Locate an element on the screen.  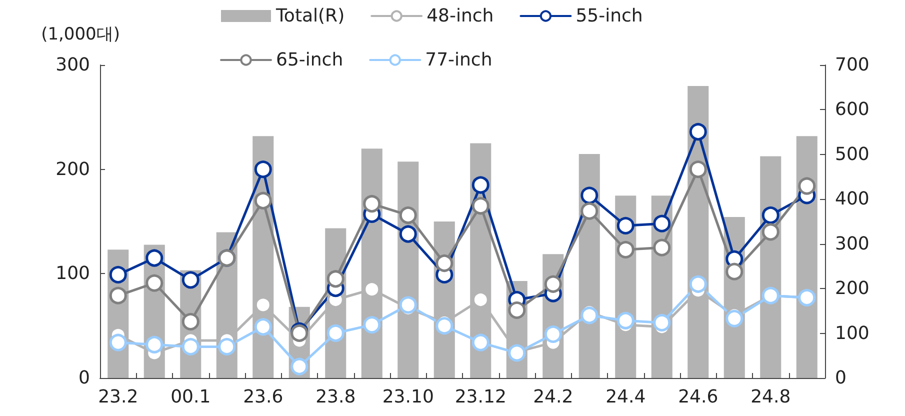
x-tick-label: 24.8 is located at coordinates (770, 397).